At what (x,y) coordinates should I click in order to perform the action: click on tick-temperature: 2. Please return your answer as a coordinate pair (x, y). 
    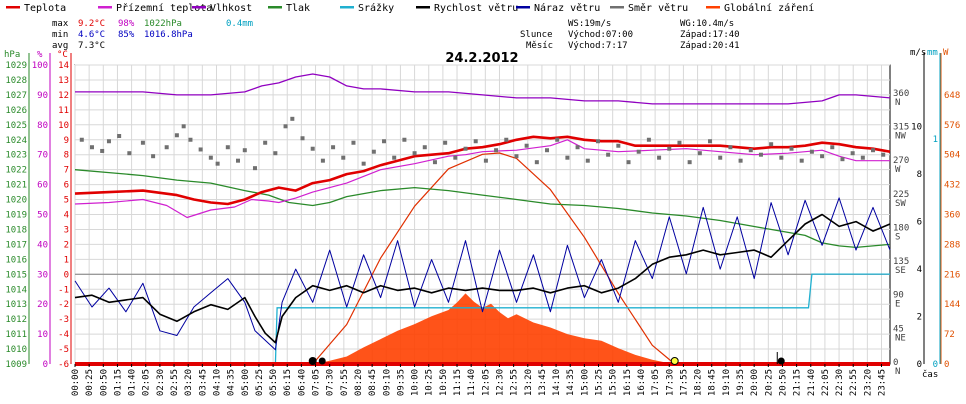
    Looking at the image, I should click on (66, 245).